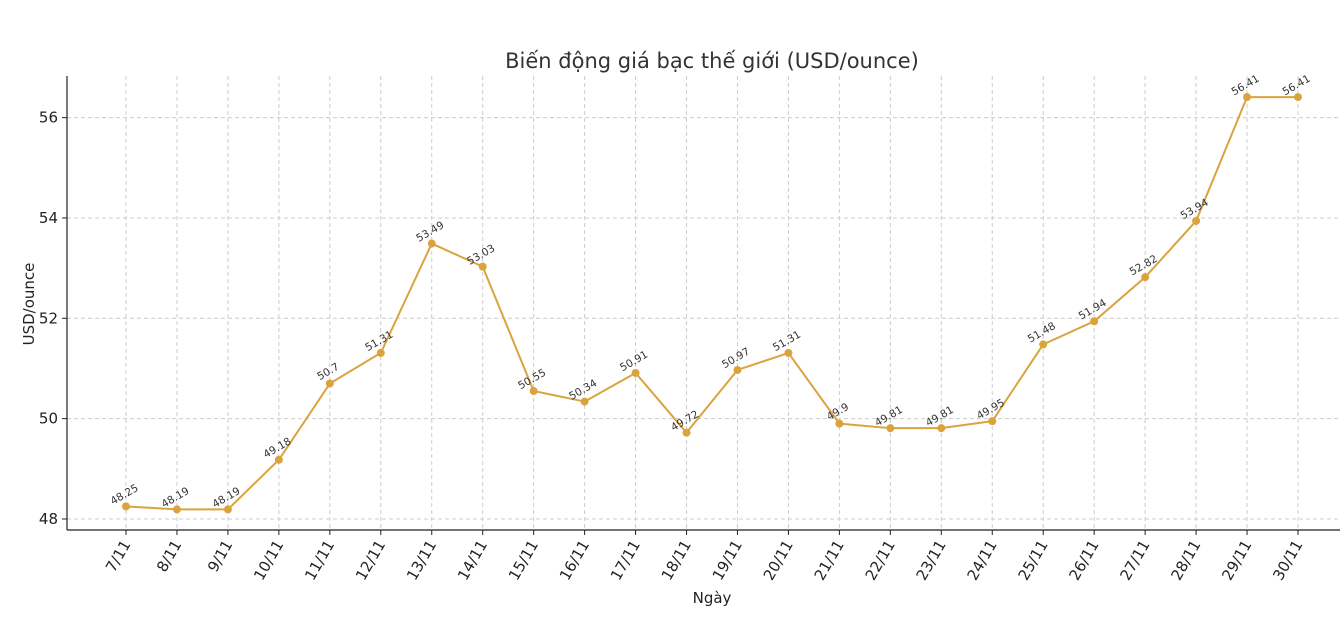 The height and width of the screenshot is (642, 1340). I want to click on x-tick-label: 26/11, so click(1083, 560).